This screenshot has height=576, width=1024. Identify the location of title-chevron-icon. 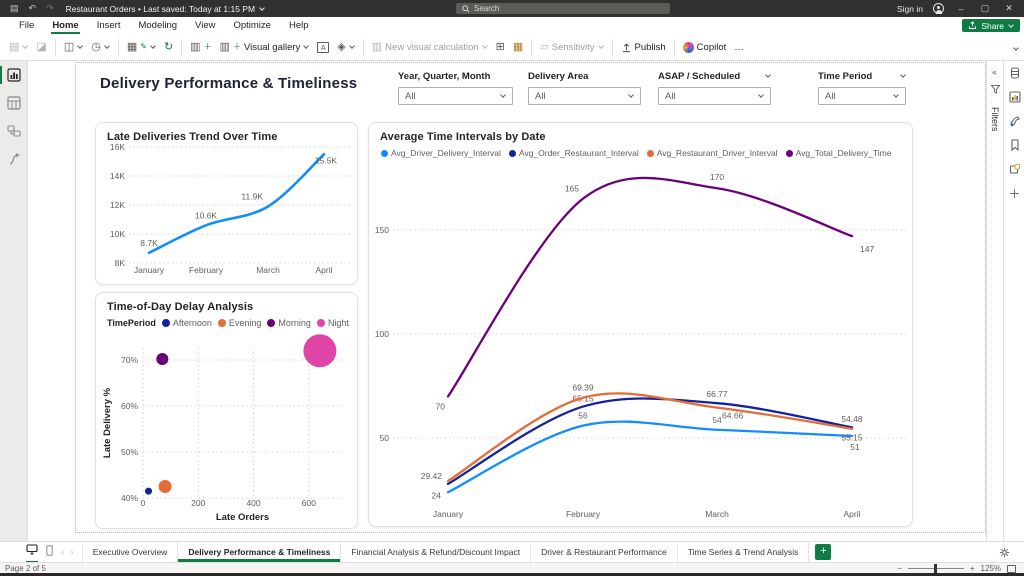
(262, 7).